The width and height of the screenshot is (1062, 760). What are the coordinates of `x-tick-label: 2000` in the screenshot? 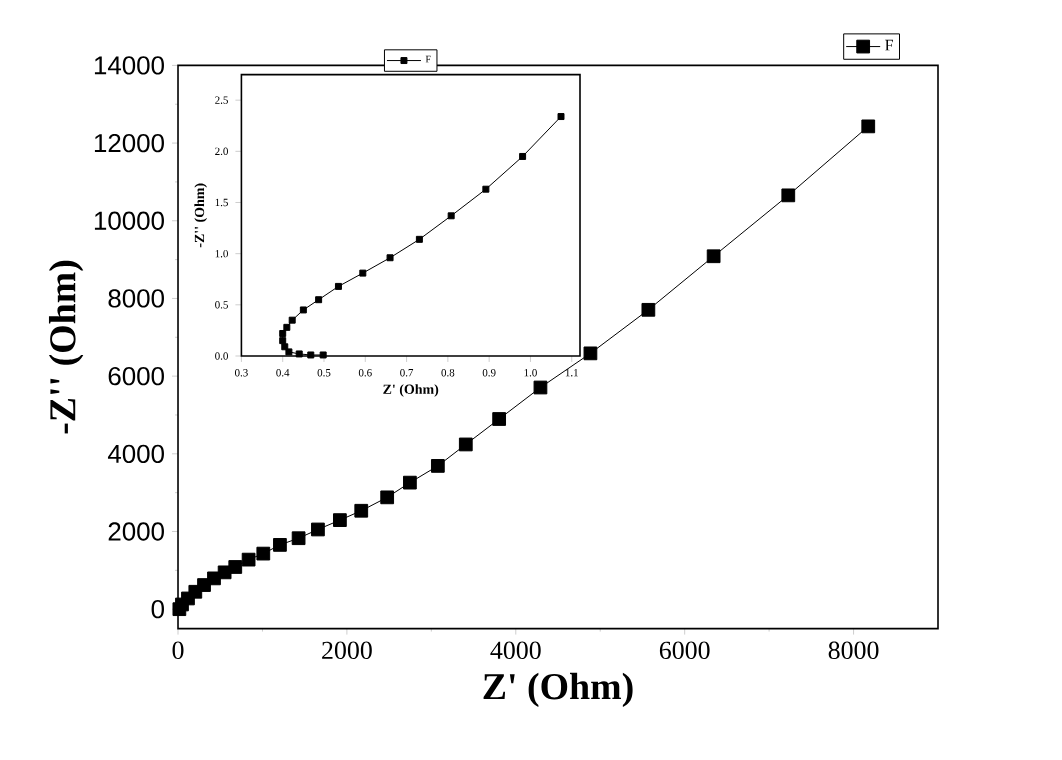 It's located at (347, 650).